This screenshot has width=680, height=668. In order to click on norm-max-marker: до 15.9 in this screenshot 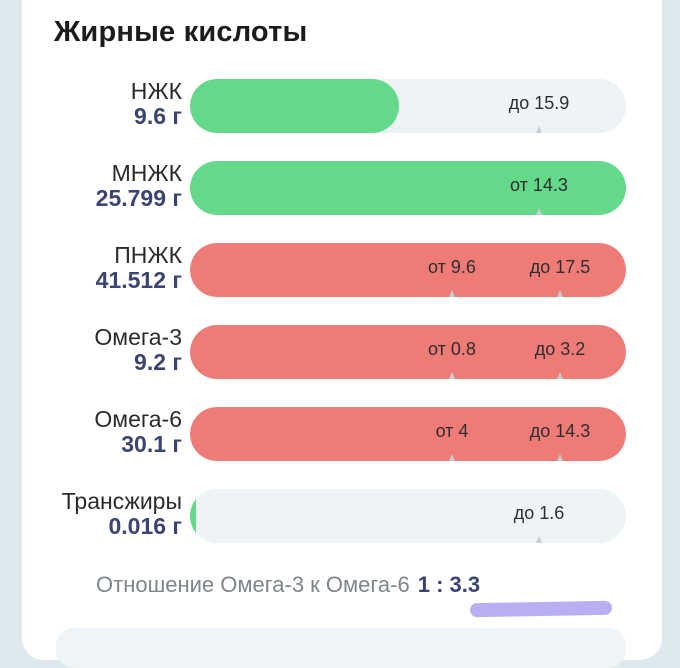, I will do `click(539, 103)`.